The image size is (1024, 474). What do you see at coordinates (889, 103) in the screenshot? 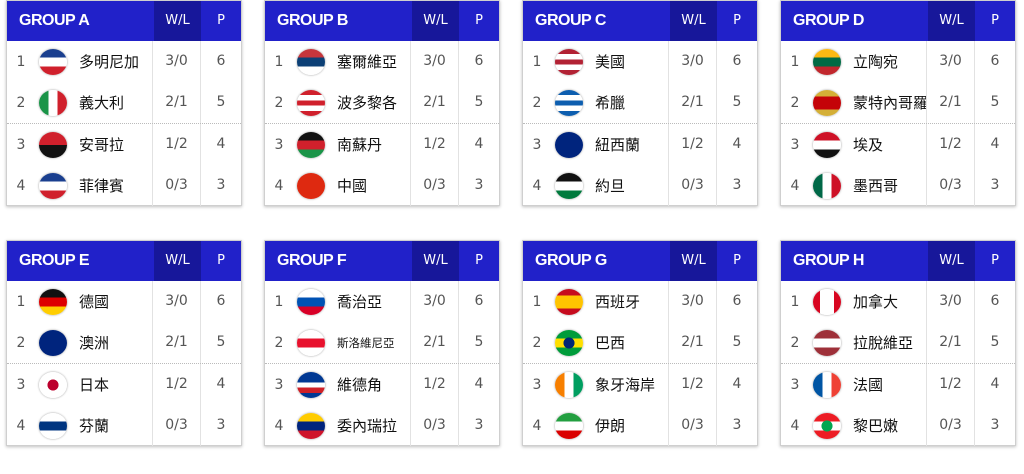
I see `team-name: 蒙特內哥羅` at bounding box center [889, 103].